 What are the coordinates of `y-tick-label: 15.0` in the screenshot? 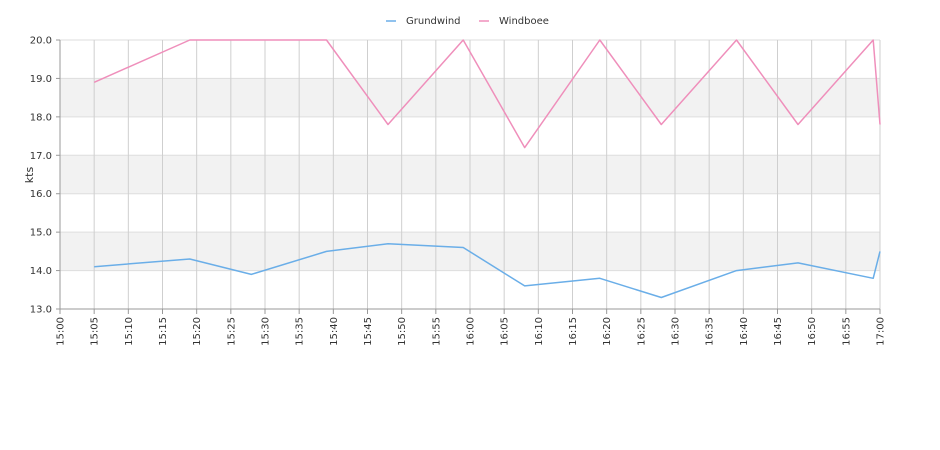 It's located at (41, 233).